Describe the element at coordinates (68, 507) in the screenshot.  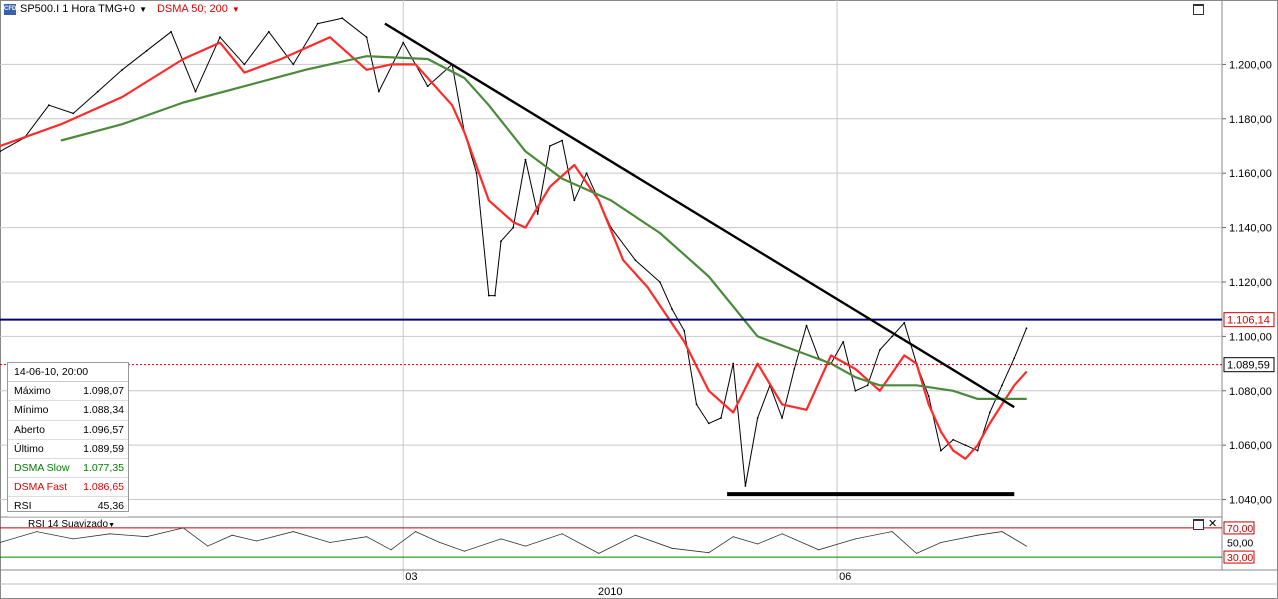
I see `data-window-row: RSI 45,36` at that location.